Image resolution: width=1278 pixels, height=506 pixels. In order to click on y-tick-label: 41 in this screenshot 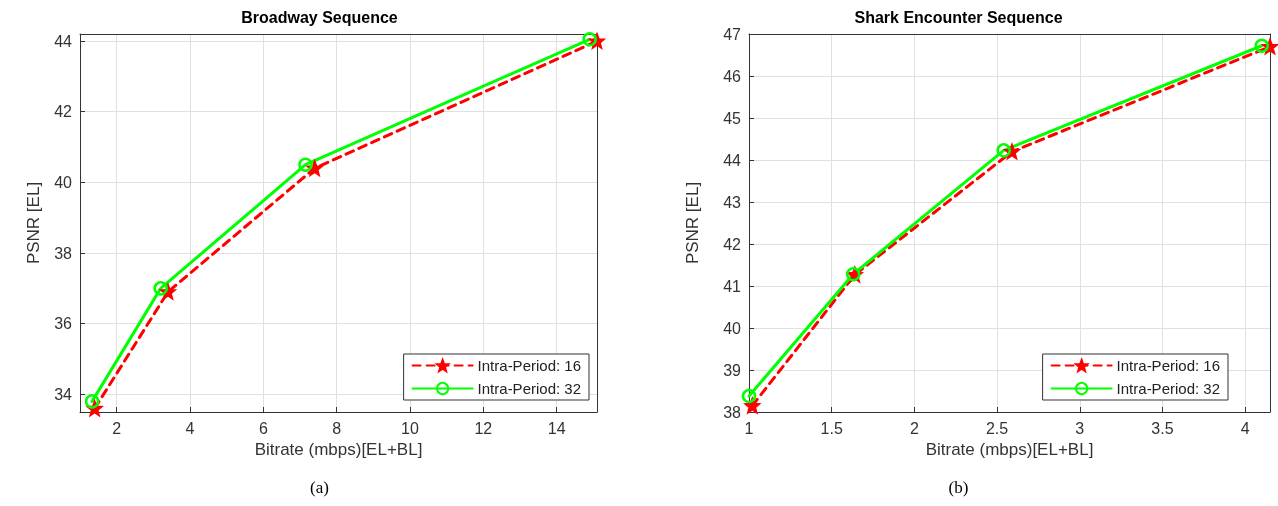, I will do `click(732, 286)`.